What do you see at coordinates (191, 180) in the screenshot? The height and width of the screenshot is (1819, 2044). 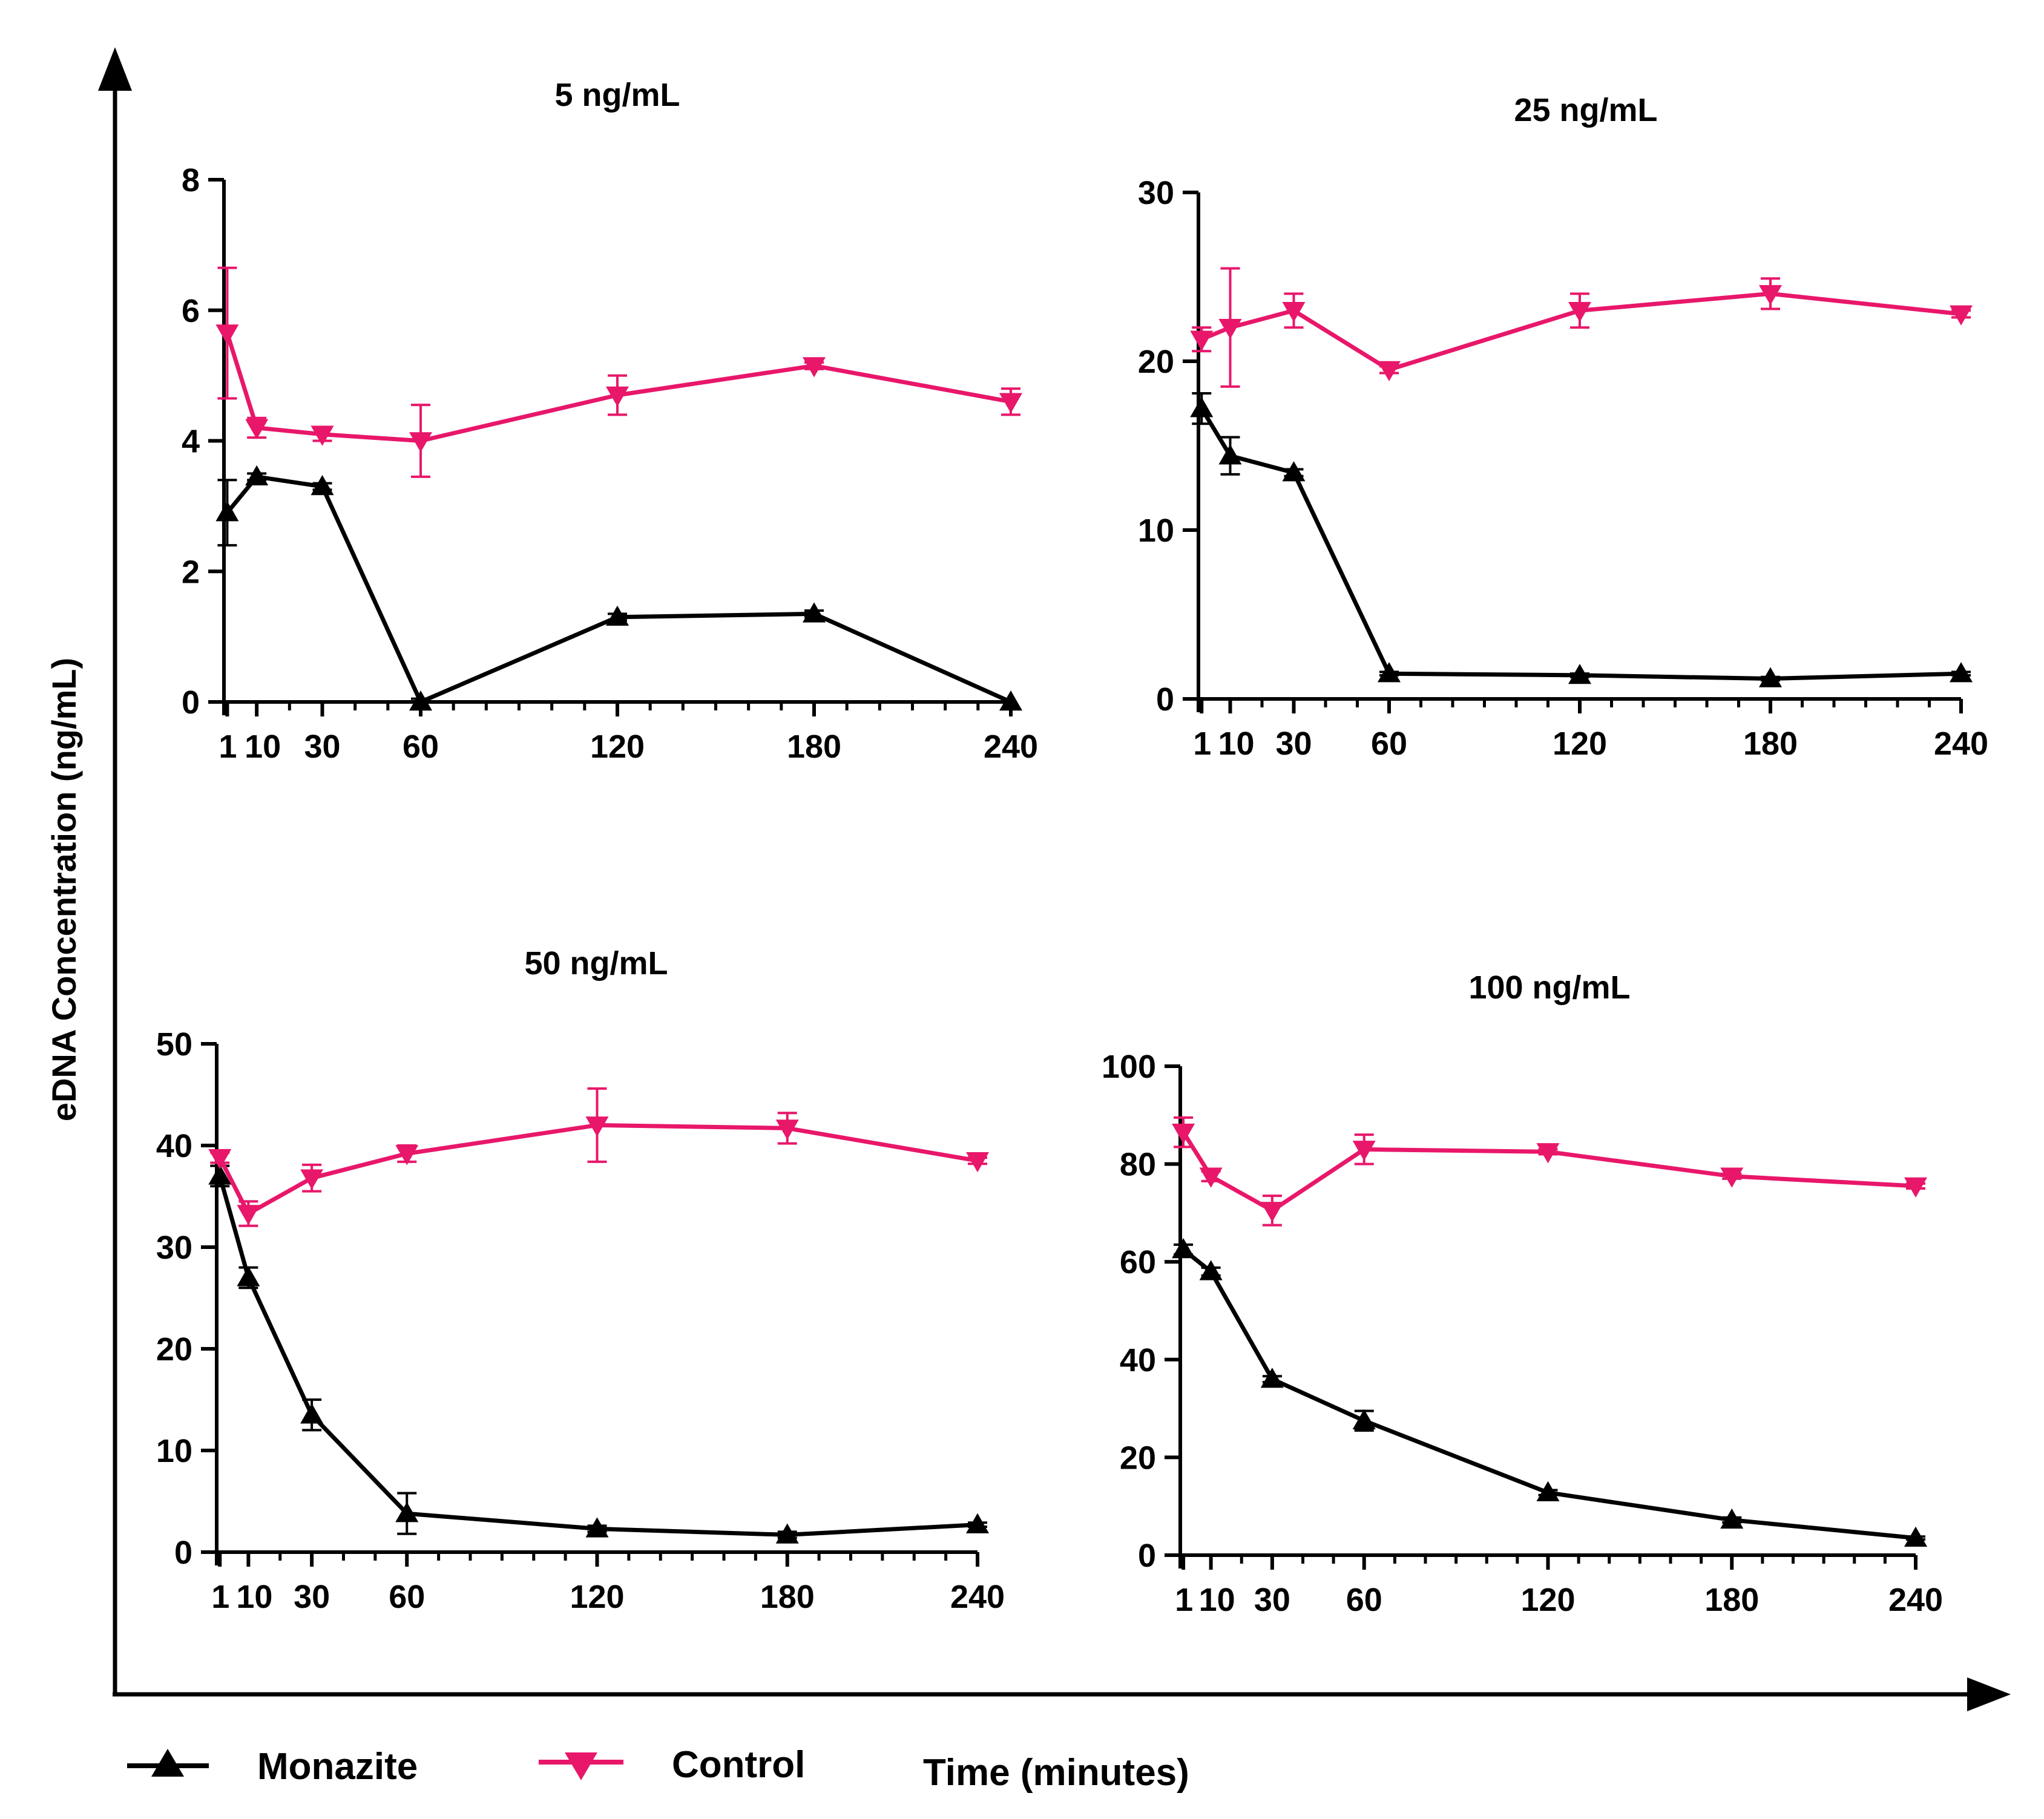 I see `panel-5-ng-ml-y-tick-label: 8` at bounding box center [191, 180].